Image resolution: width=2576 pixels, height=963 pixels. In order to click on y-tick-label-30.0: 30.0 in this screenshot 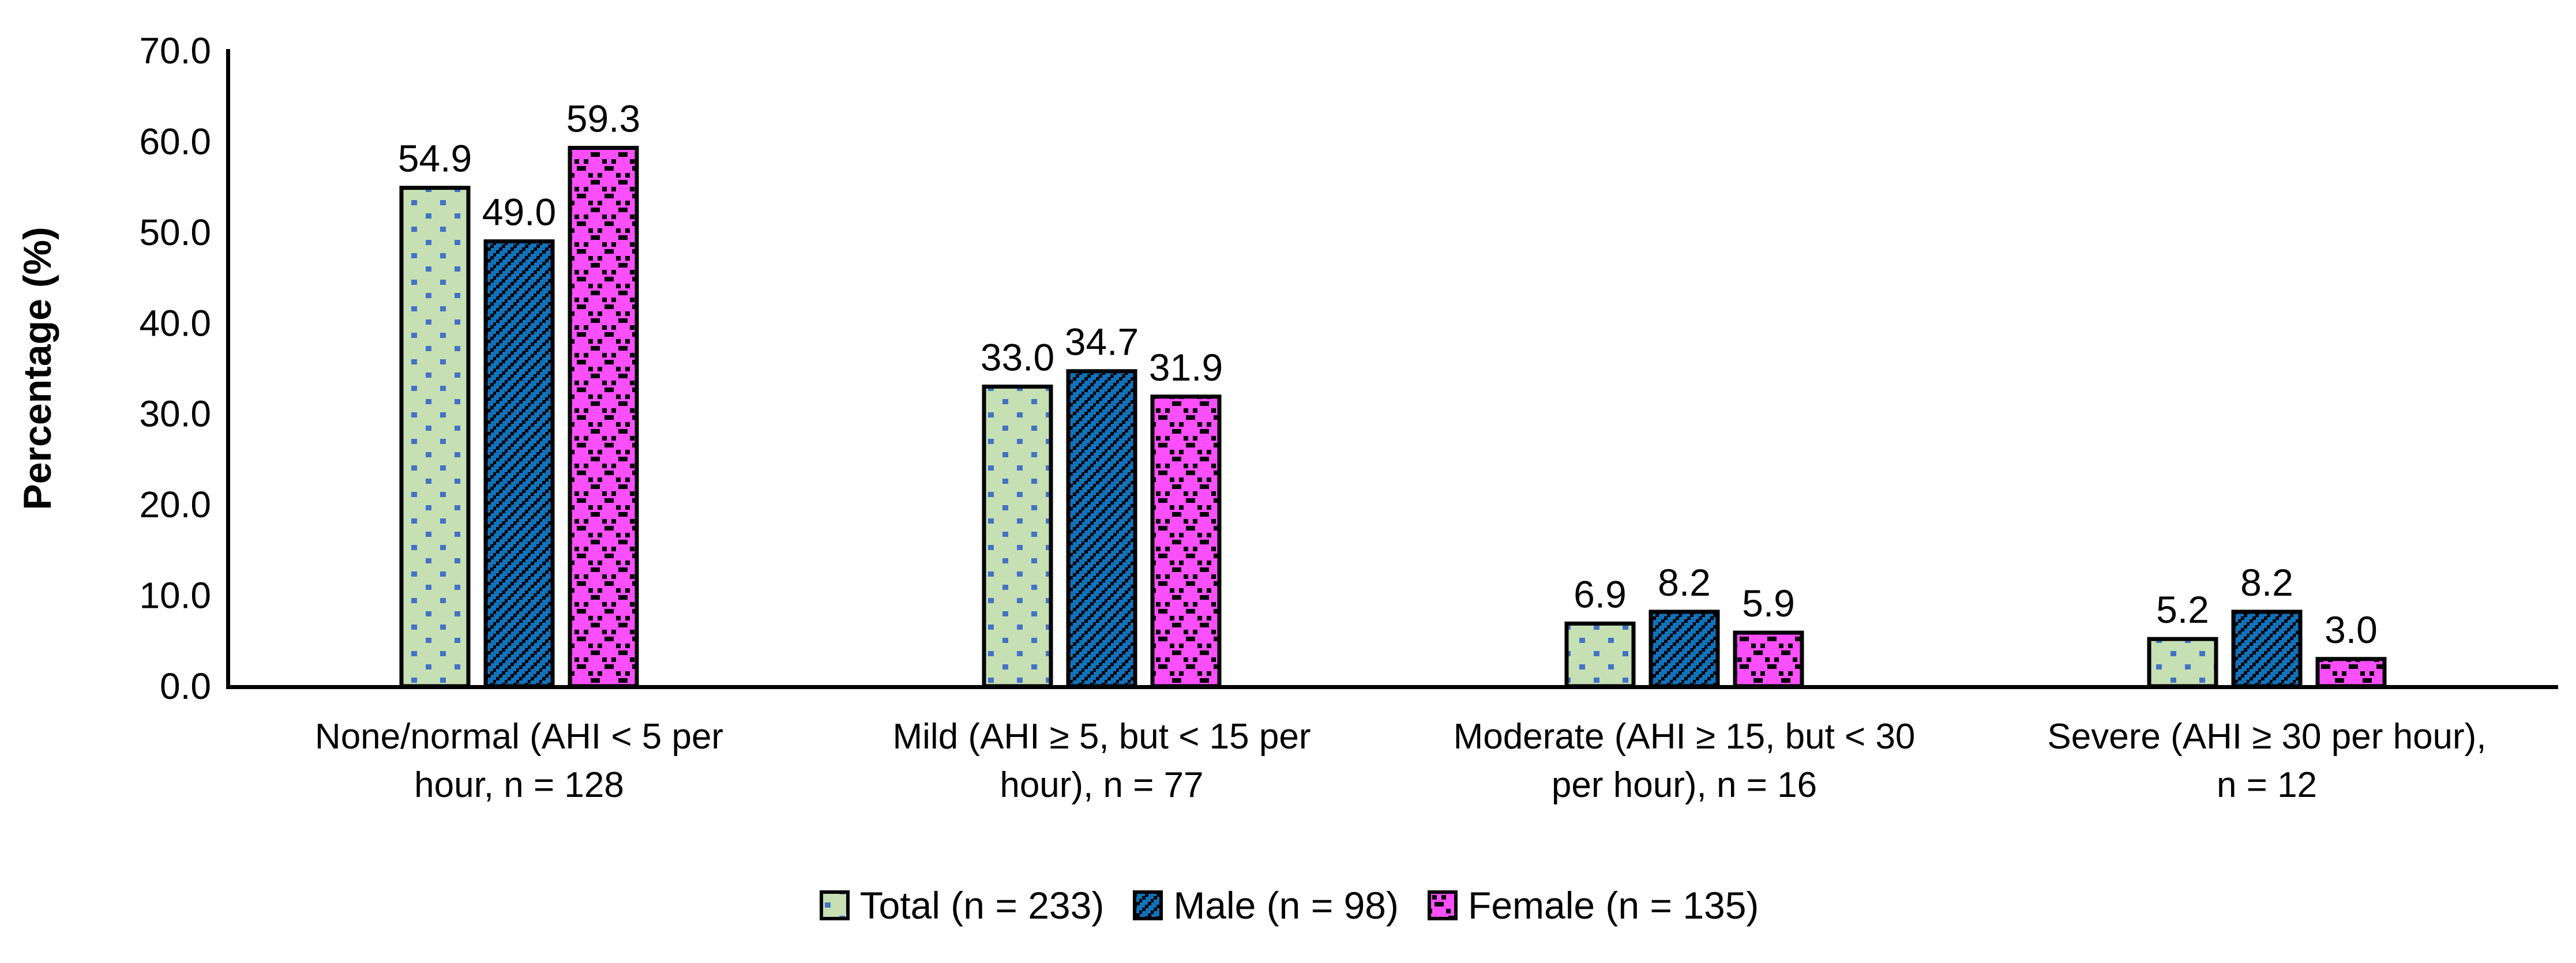, I will do `click(175, 414)`.